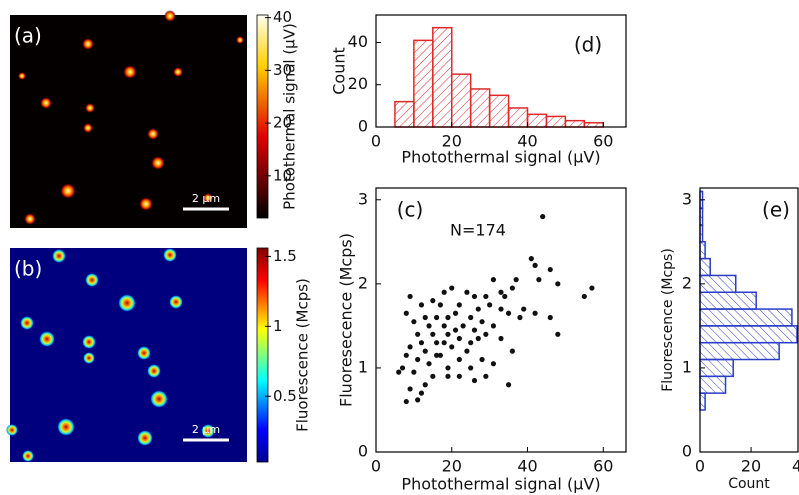 The image size is (799, 495). What do you see at coordinates (282, 70) in the screenshot?
I see `colorbar-tick-label: 30` at bounding box center [282, 70].